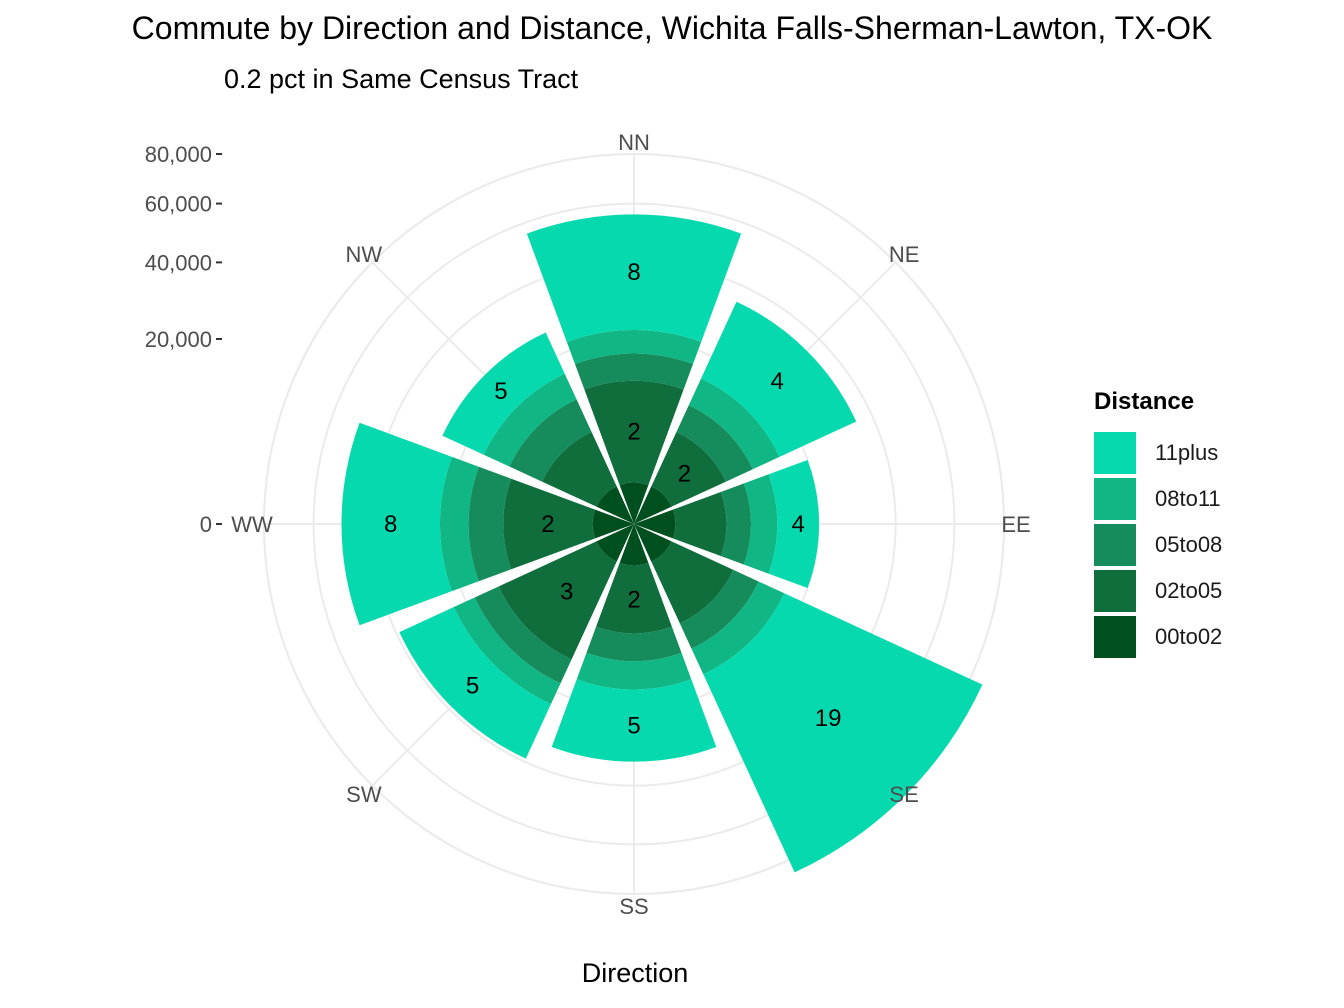 Image resolution: width=1344 pixels, height=1008 pixels. I want to click on legend-label: 08to11, so click(1188, 498).